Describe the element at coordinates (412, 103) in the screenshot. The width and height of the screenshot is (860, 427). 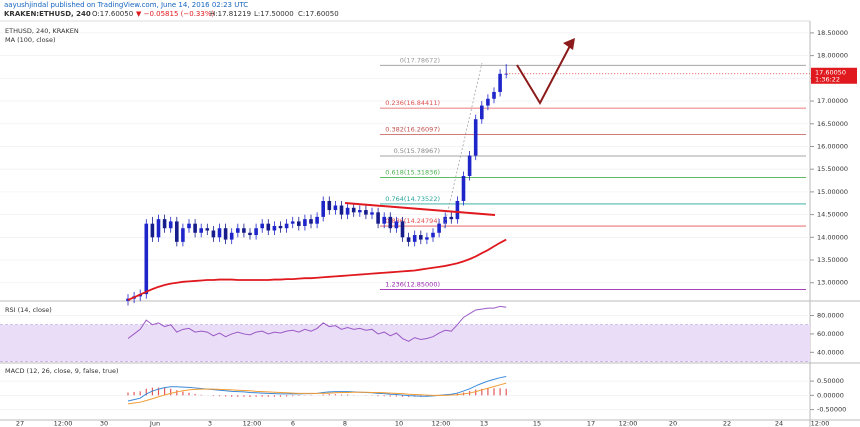
I see `fib-label: 0.236(16.84411)` at that location.